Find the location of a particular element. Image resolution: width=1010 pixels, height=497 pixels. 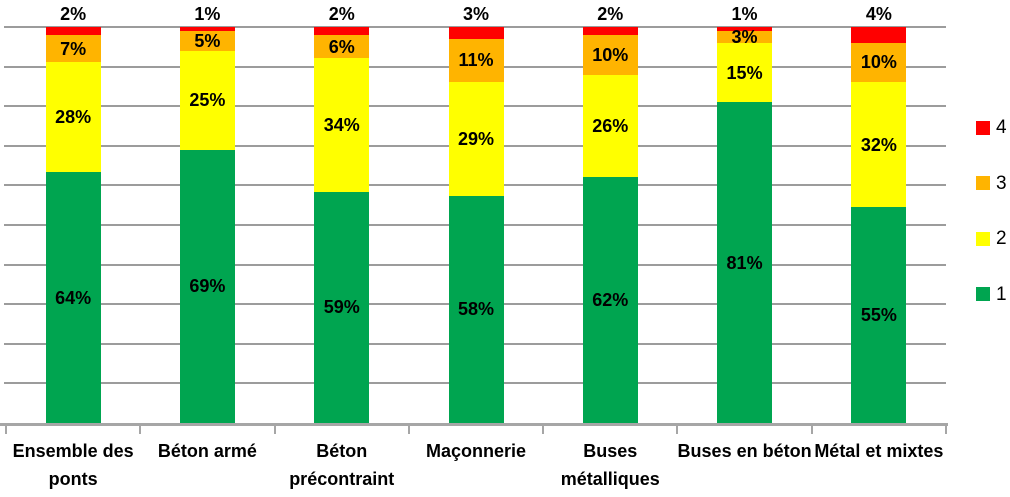

bar-value-label-series1-cat1: 64% is located at coordinates (73, 297).